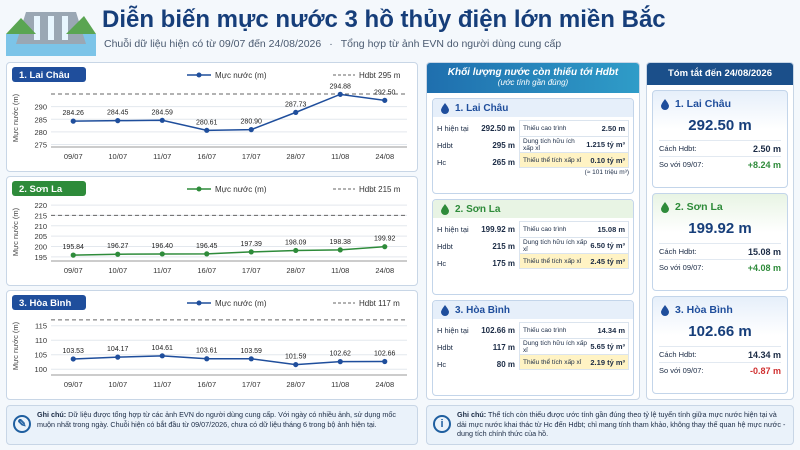 Image resolution: width=800 pixels, height=450 pixels. Describe the element at coordinates (117, 270) in the screenshot. I see `x-tick-label: 10/07` at that location.